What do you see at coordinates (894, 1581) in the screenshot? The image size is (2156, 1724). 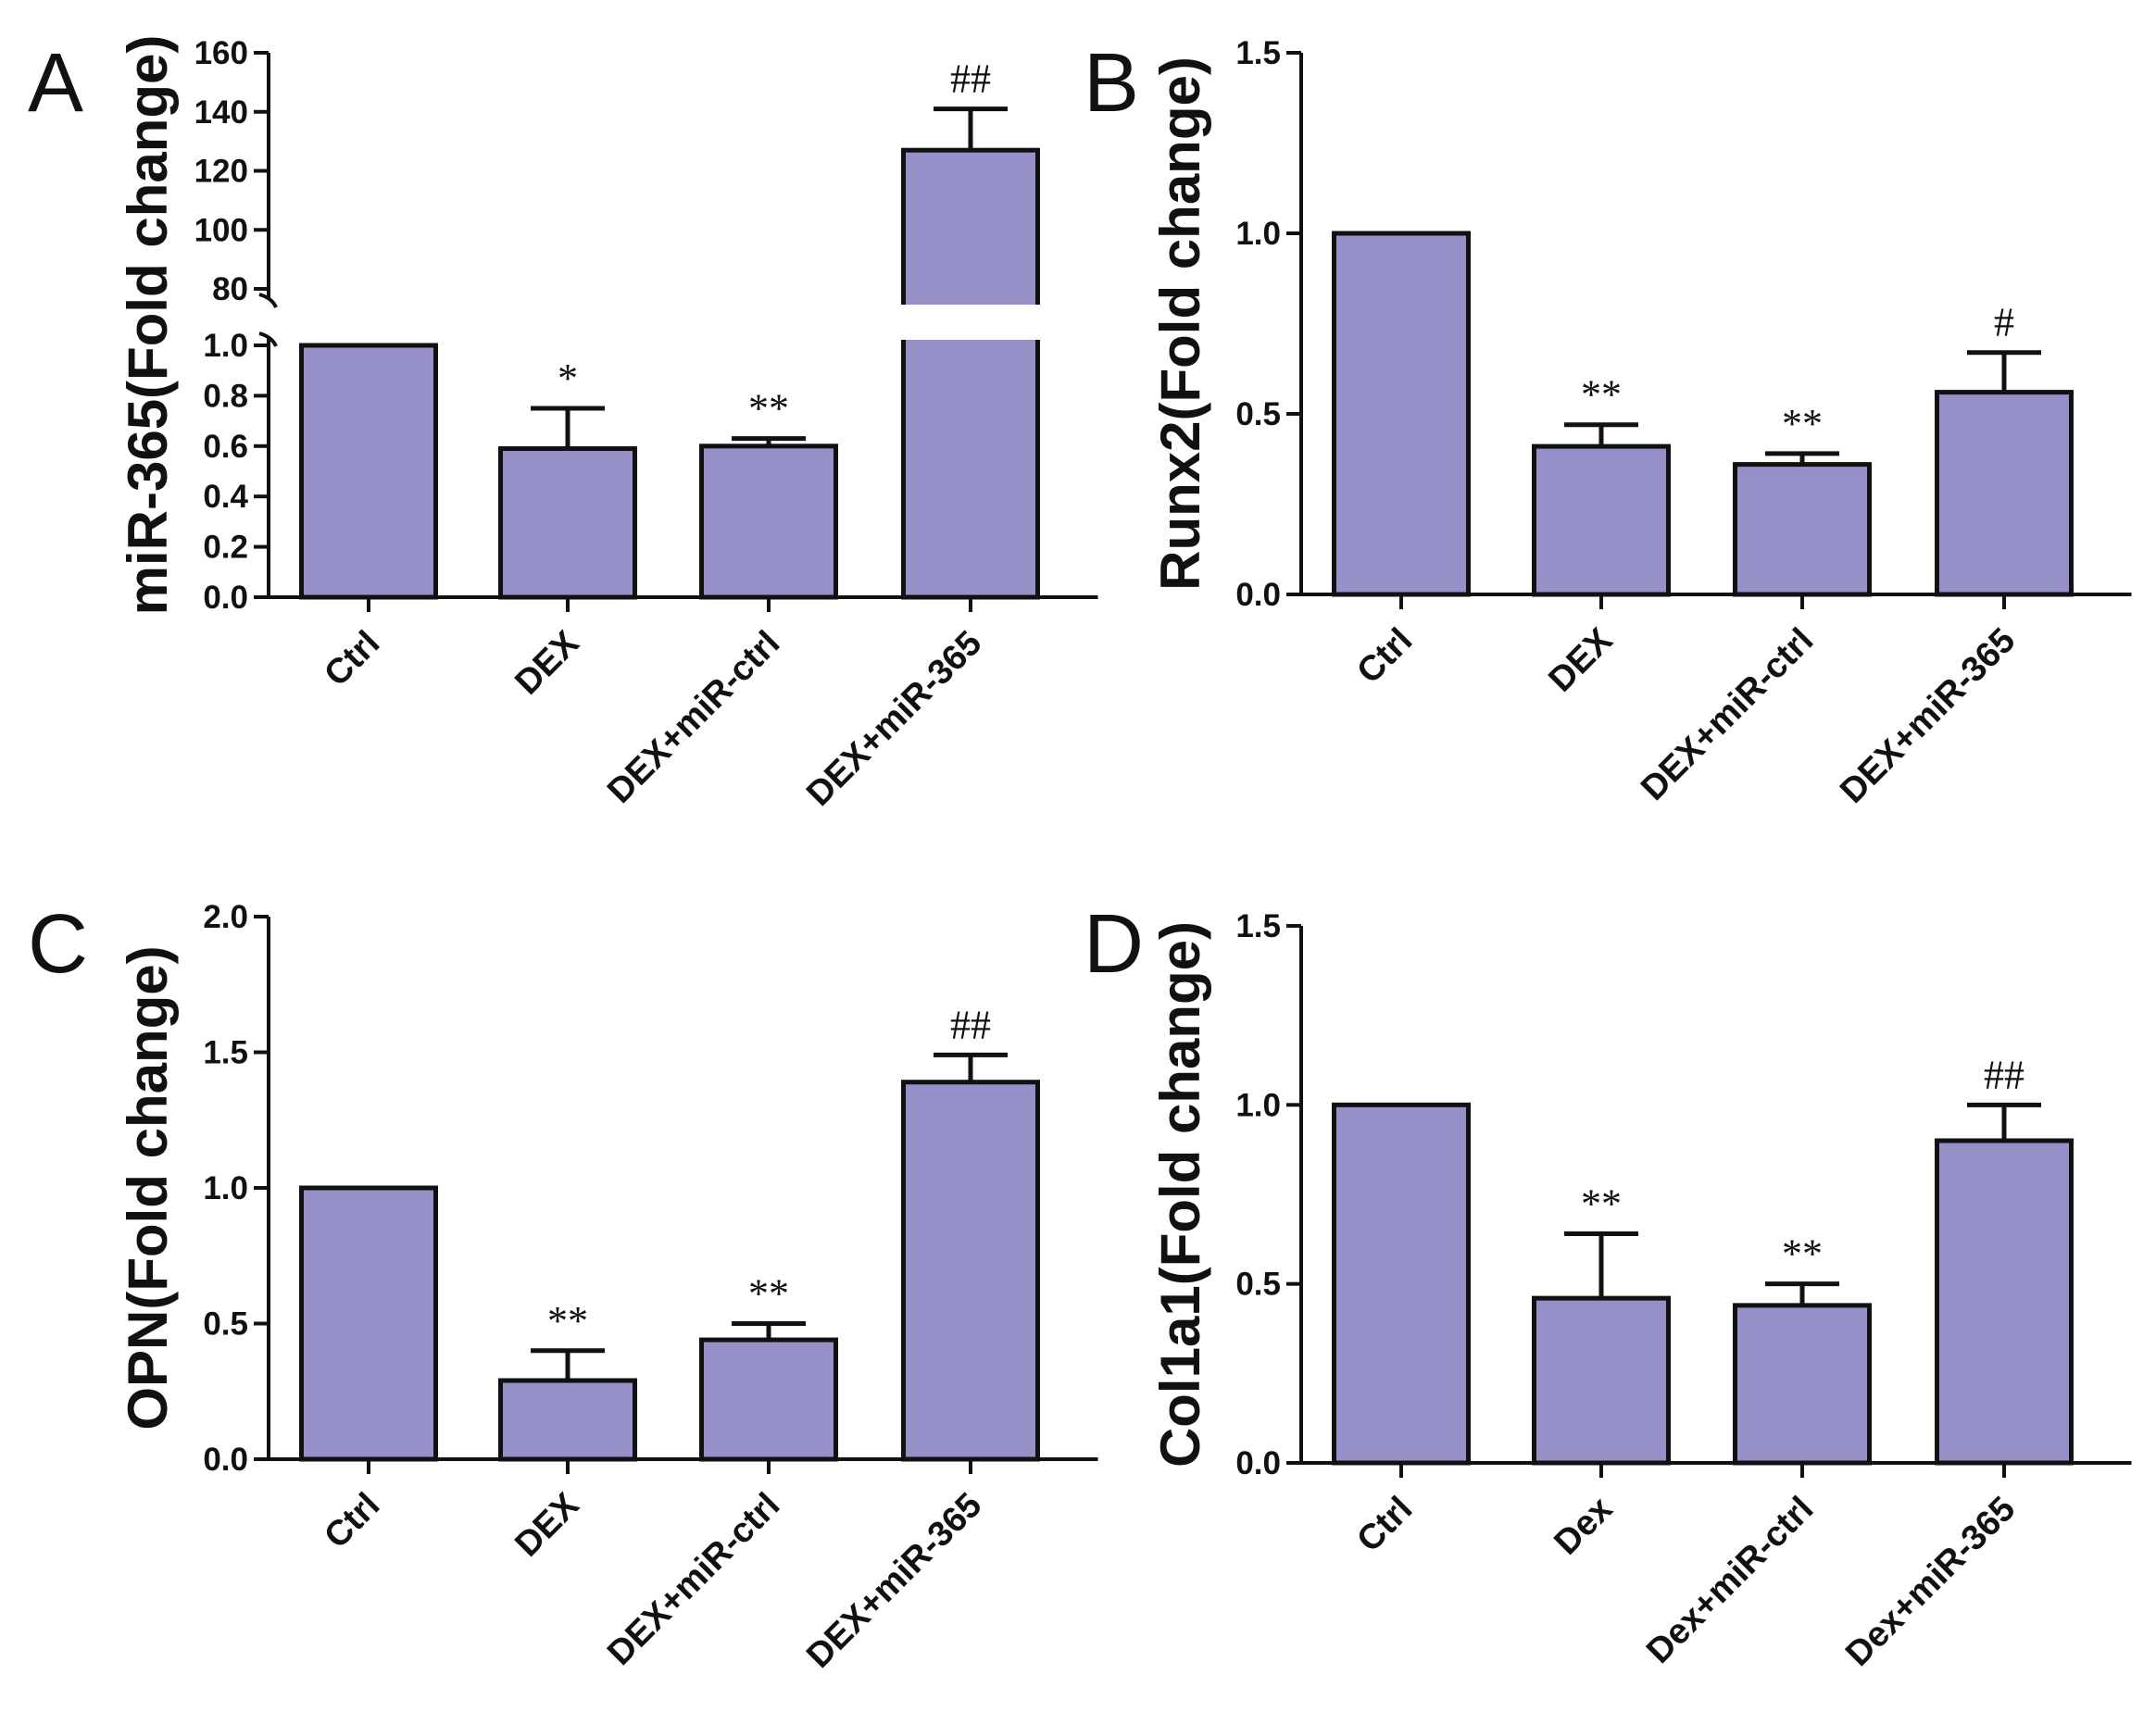 I see `category-label-c: DEX+miR-365` at bounding box center [894, 1581].